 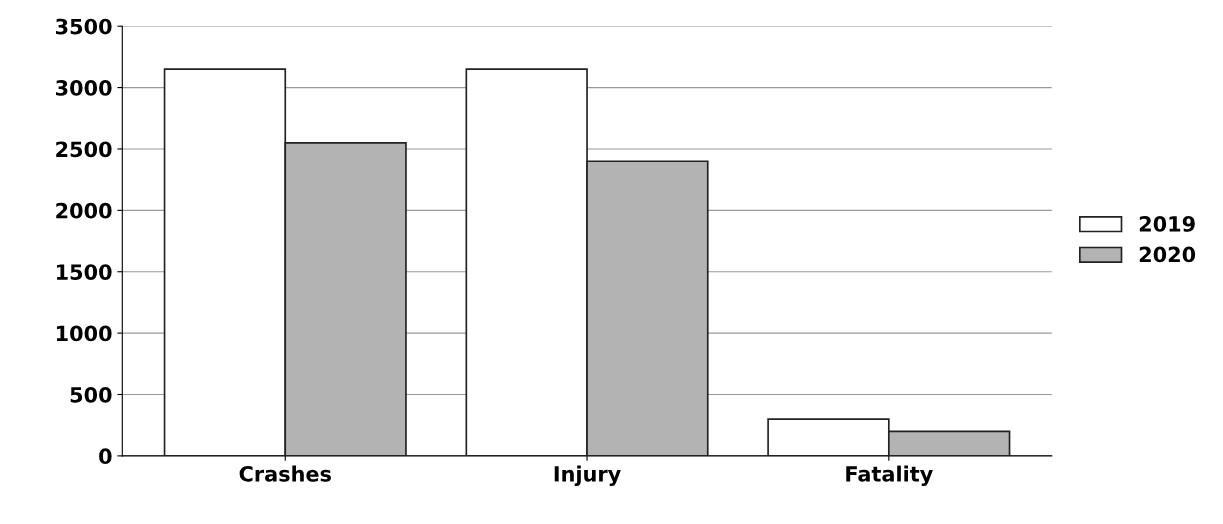 What do you see at coordinates (105, 456) in the screenshot?
I see `y-tick-label: 0` at bounding box center [105, 456].